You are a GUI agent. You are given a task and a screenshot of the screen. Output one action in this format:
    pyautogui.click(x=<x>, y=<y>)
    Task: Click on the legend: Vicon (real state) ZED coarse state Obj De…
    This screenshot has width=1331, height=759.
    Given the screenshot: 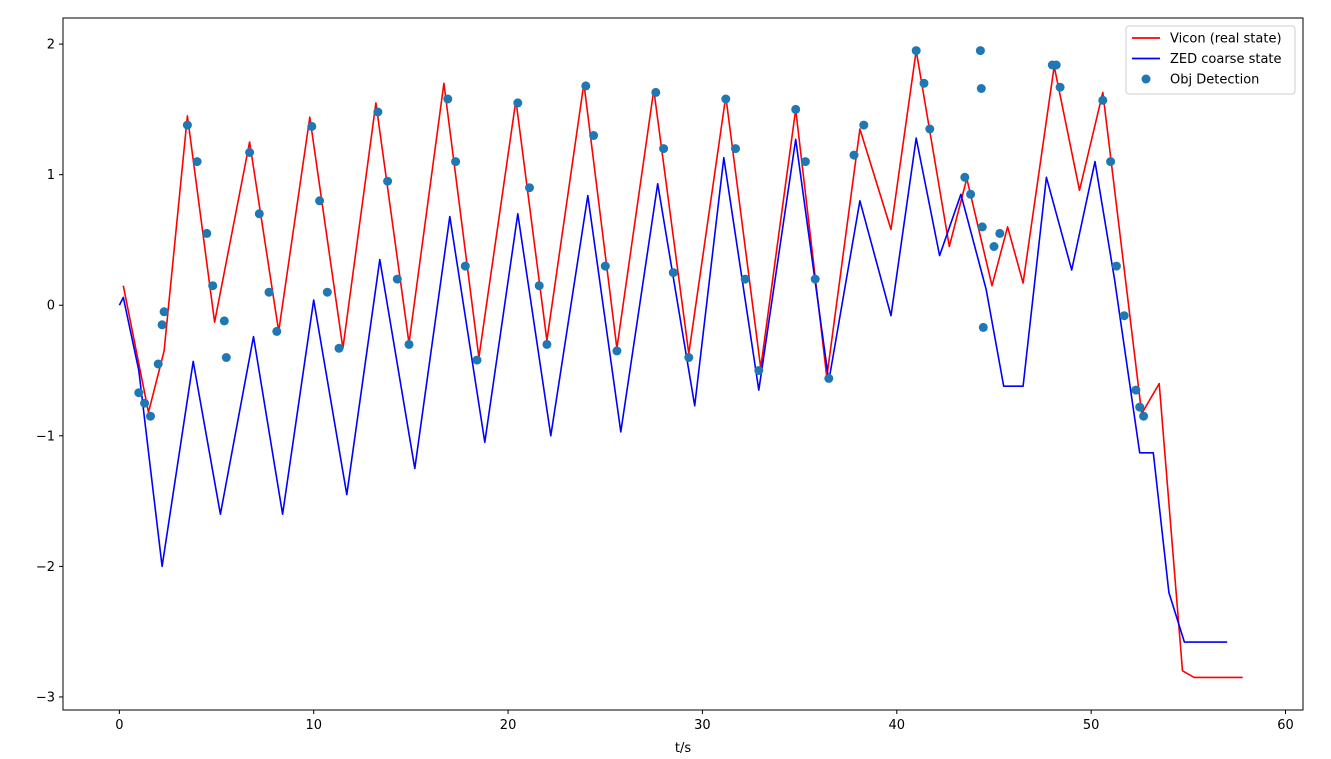 What is the action you would take?
    pyautogui.click(x=1210, y=60)
    